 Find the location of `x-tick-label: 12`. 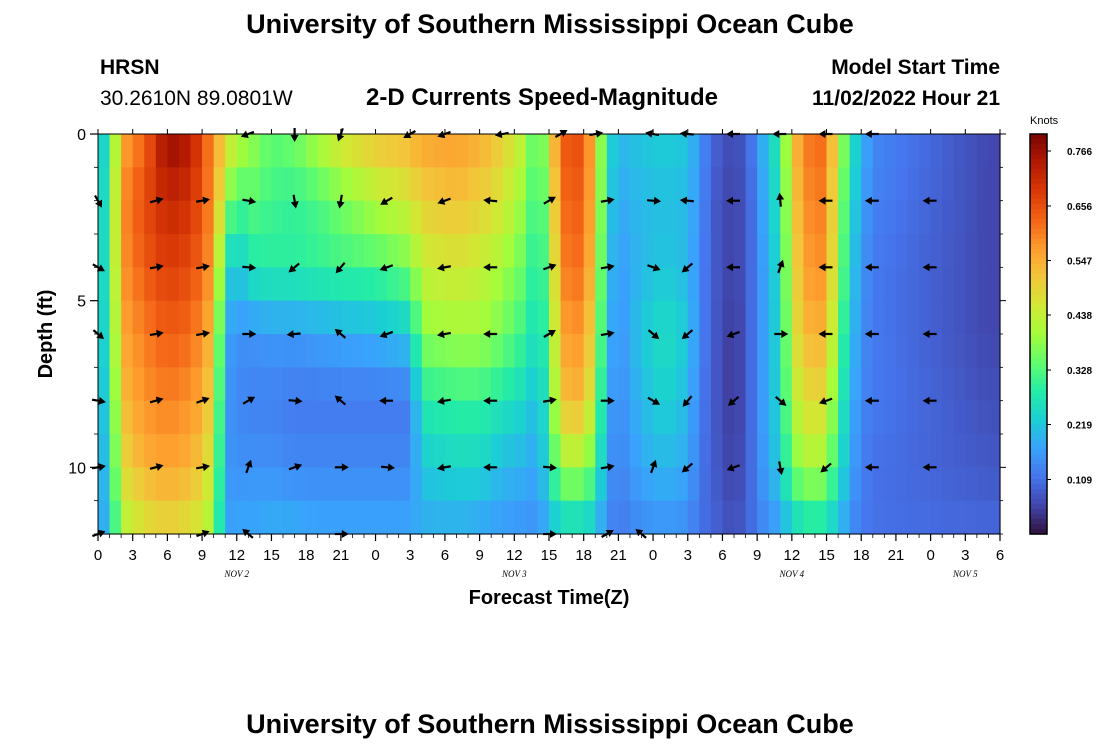

x-tick-label: 12 is located at coordinates (514, 555).